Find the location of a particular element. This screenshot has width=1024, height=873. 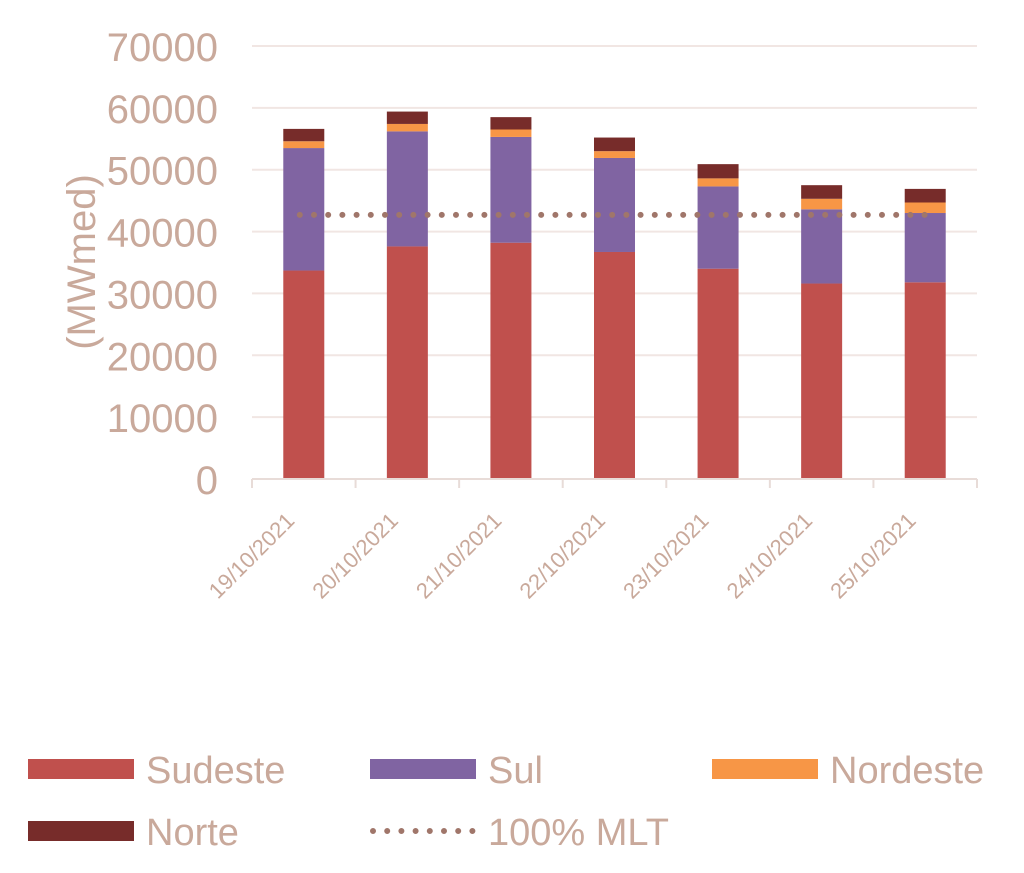

legend: Sudeste Sul Nordeste Norte 100% MLT is located at coordinates (506, 802).